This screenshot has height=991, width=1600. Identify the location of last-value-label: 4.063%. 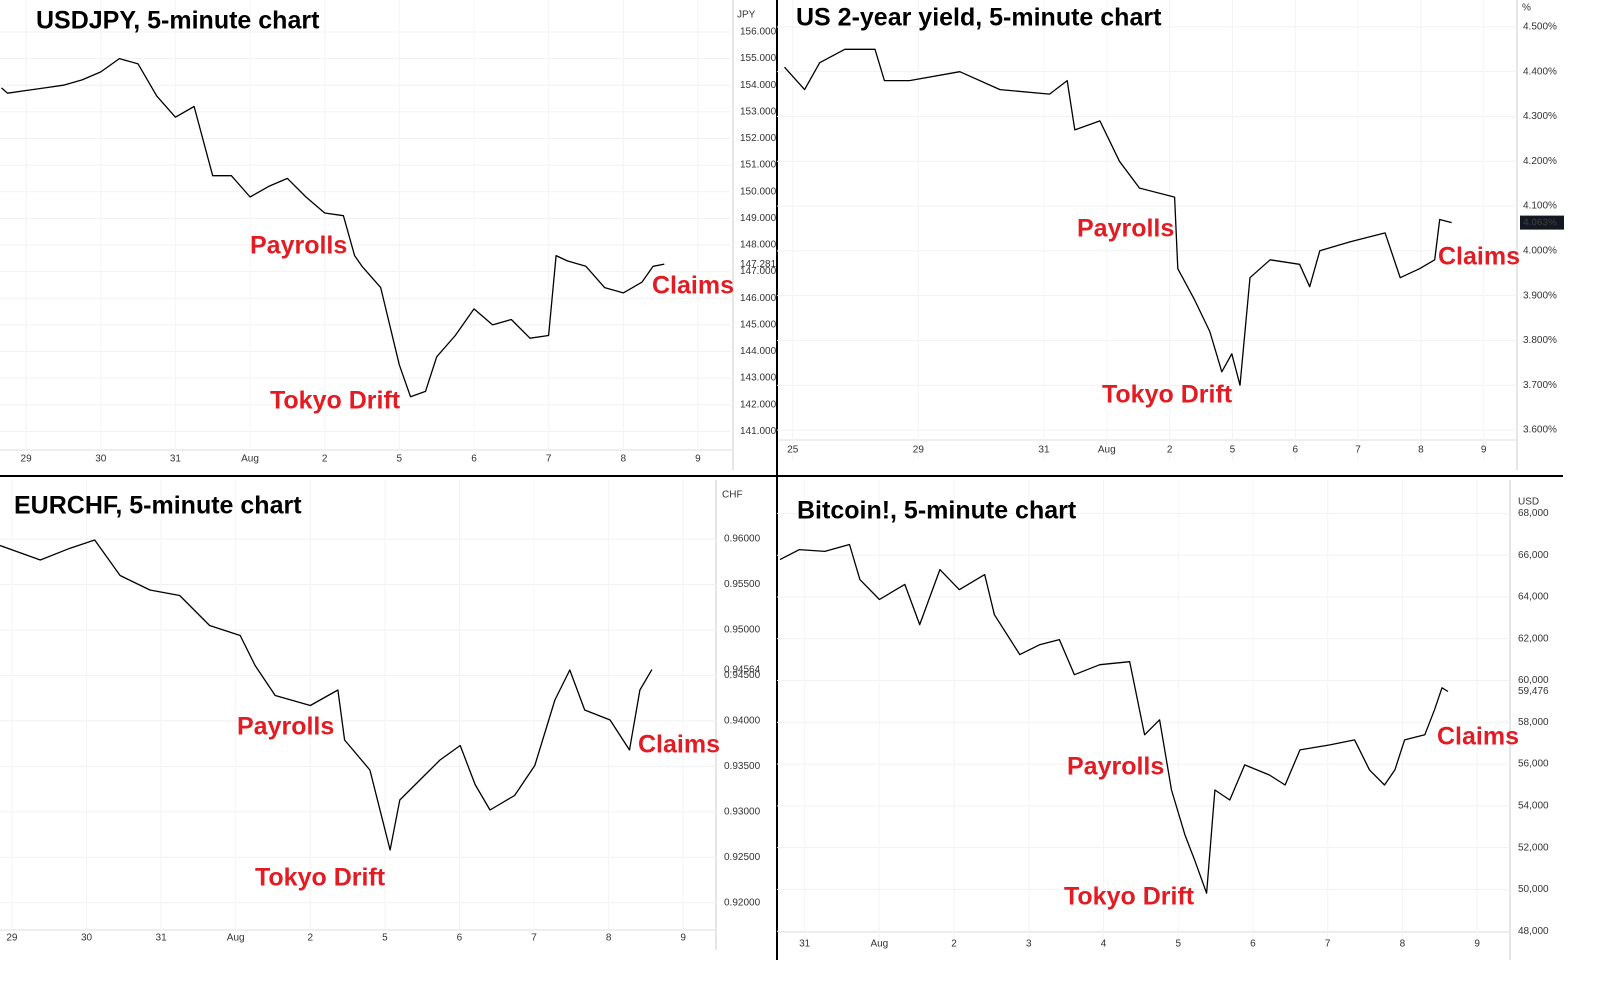
(1540, 222).